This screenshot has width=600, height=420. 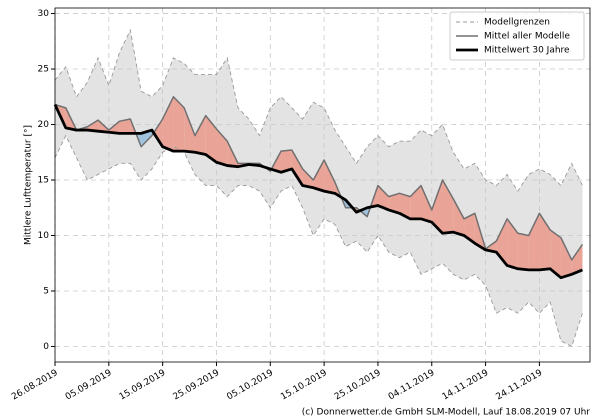 I want to click on y-tick-label: 5, so click(x=46, y=291).